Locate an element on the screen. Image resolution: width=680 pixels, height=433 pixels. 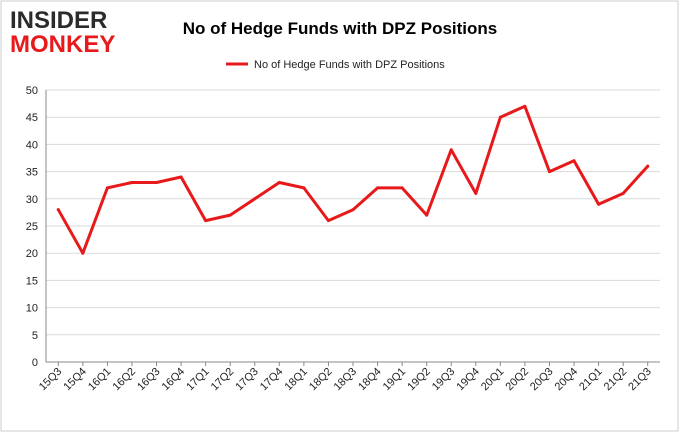
y-tick-labels: 0 5 10 15 20 25 30 35 40 45 50 is located at coordinates (32, 227).